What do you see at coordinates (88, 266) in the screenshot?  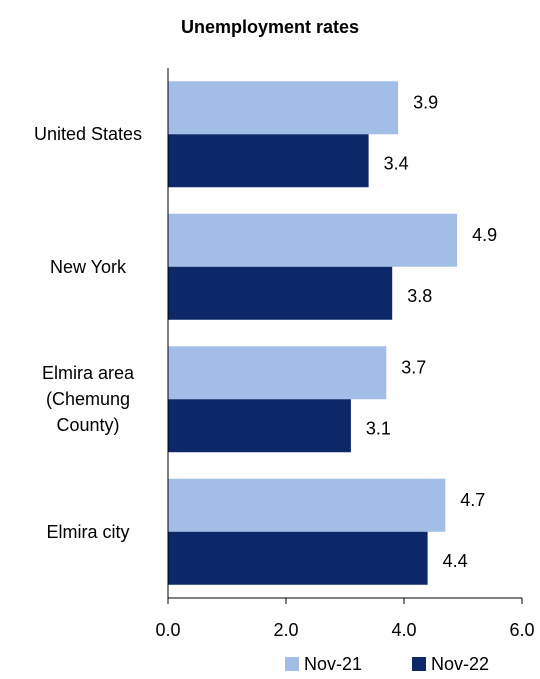 I see `y-tick-label: New York` at bounding box center [88, 266].